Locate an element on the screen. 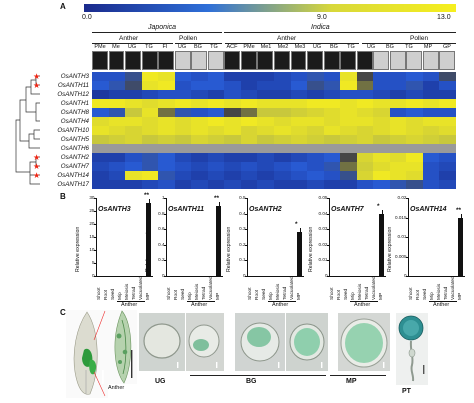 Image resolution: width=474 pixels, height=403 pixels. label-ug: UG is located at coordinates (160, 381).